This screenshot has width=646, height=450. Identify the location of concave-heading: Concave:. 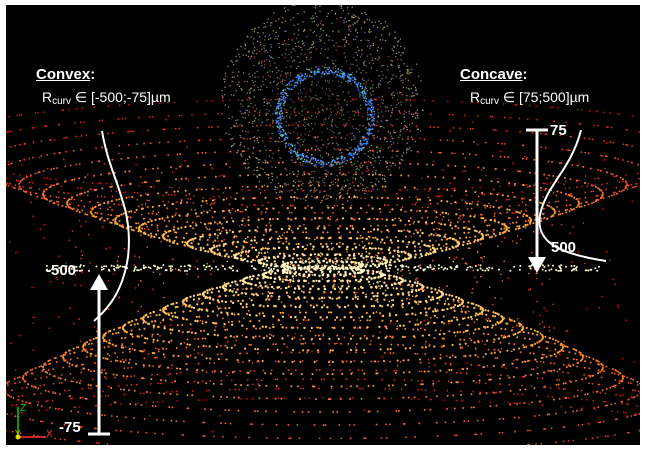
(494, 74).